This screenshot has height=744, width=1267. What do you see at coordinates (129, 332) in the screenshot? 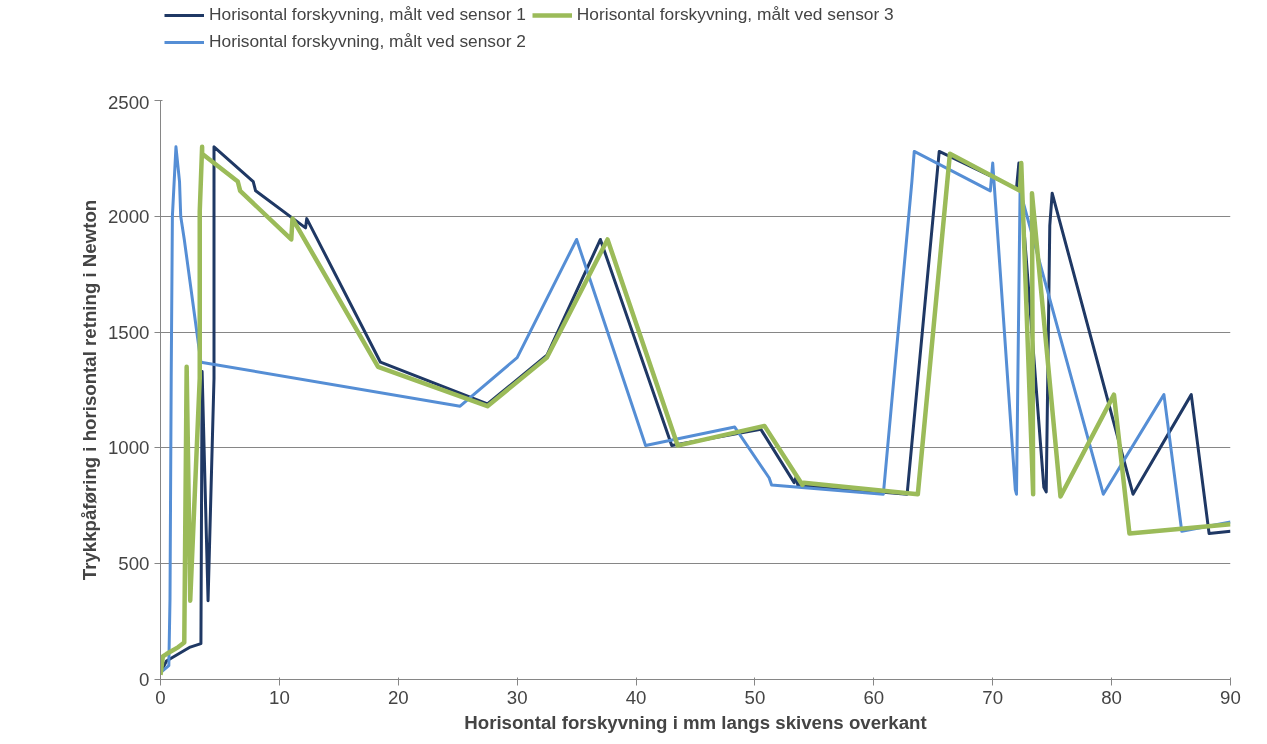
I see `y-tick-label: 1500` at bounding box center [129, 332].